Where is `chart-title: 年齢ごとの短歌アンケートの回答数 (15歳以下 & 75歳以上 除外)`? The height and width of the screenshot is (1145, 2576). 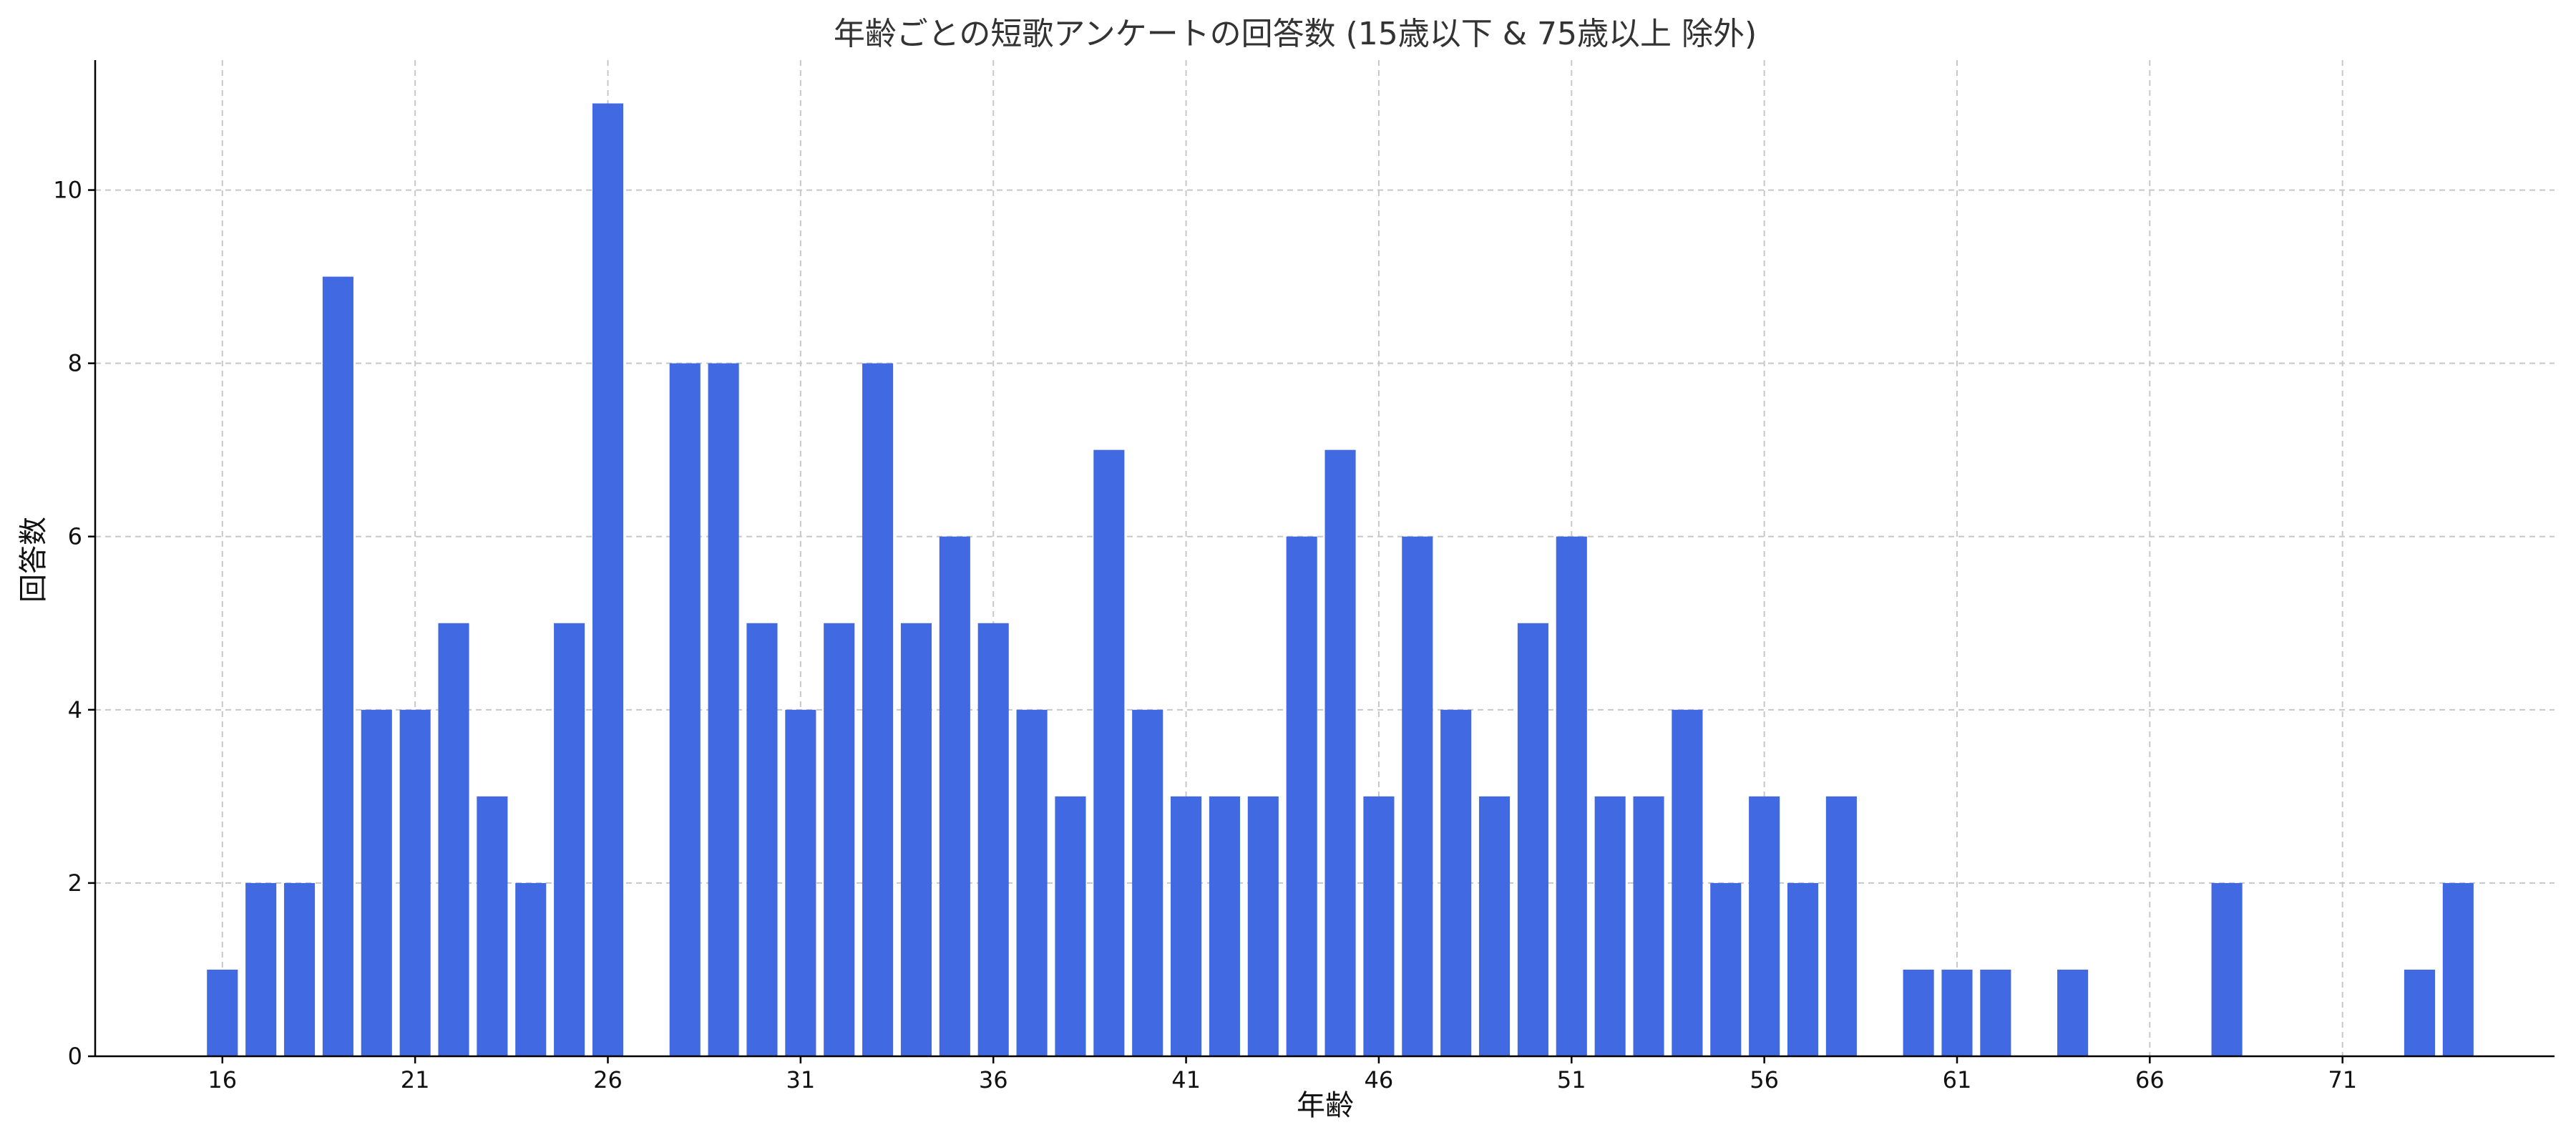
chart-title: 年齢ごとの短歌アンケートの回答数 (15歳以下 & 75歳以上 除外) is located at coordinates (1295, 34).